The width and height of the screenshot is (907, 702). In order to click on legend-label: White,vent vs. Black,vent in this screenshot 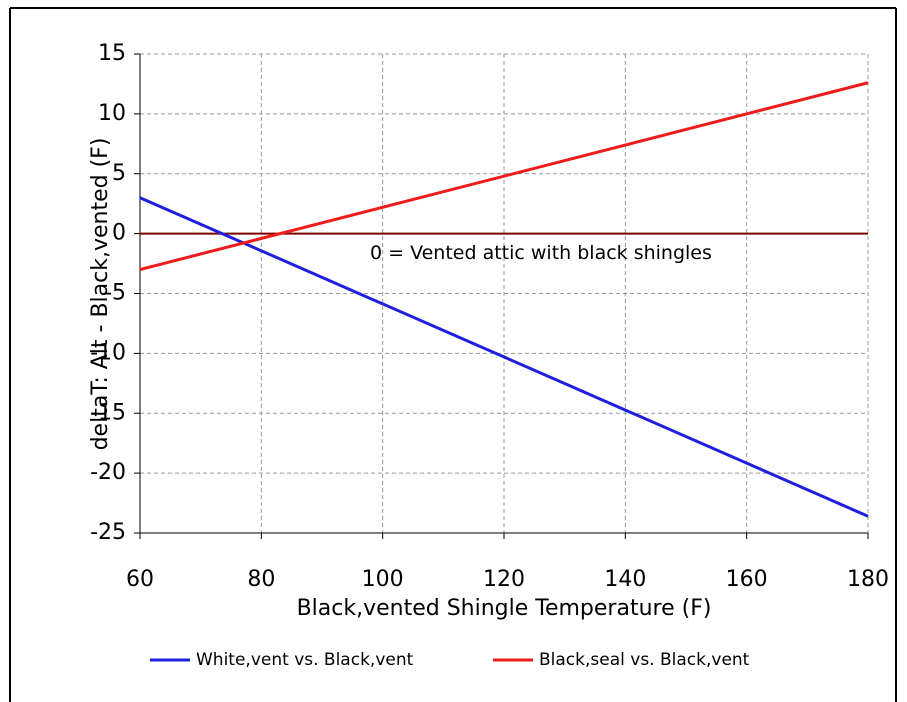, I will do `click(305, 660)`.